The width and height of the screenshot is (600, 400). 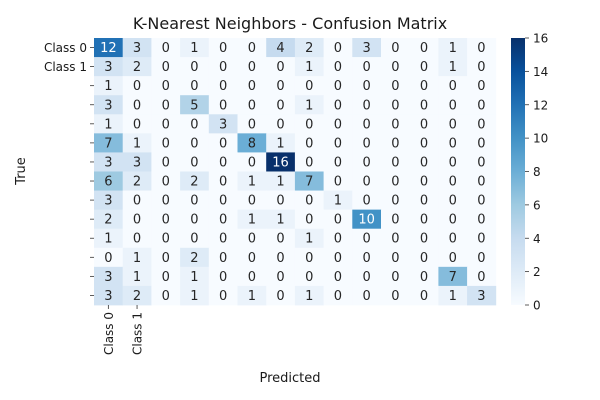 I want to click on cell-value-label: 7, so click(x=108, y=143).